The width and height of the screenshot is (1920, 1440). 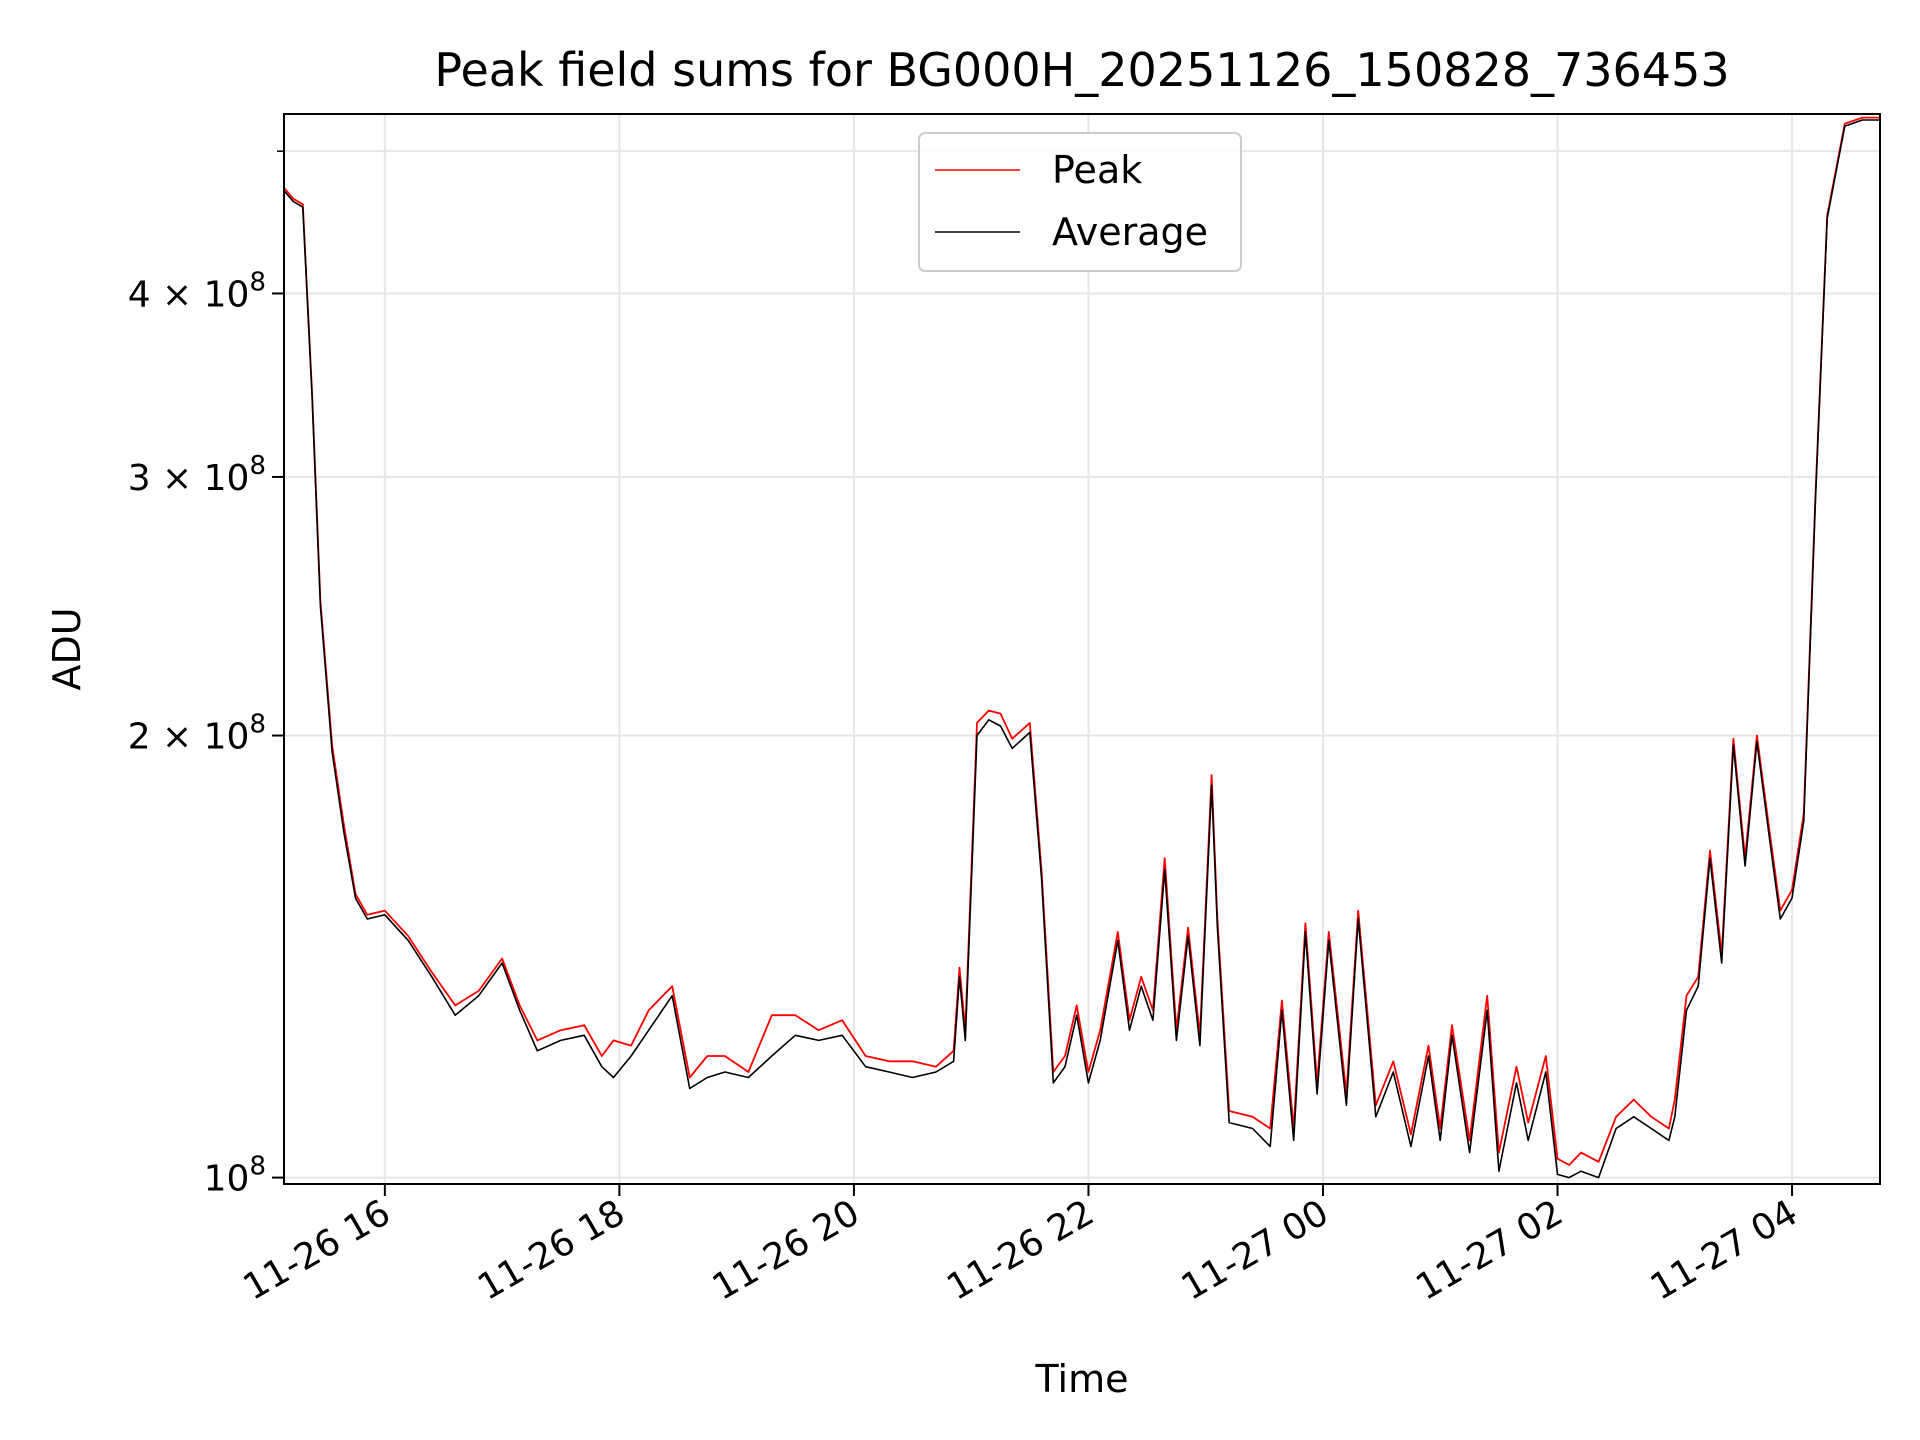 What do you see at coordinates (235, 1176) in the screenshot?
I see `y-tick-label: 108` at bounding box center [235, 1176].